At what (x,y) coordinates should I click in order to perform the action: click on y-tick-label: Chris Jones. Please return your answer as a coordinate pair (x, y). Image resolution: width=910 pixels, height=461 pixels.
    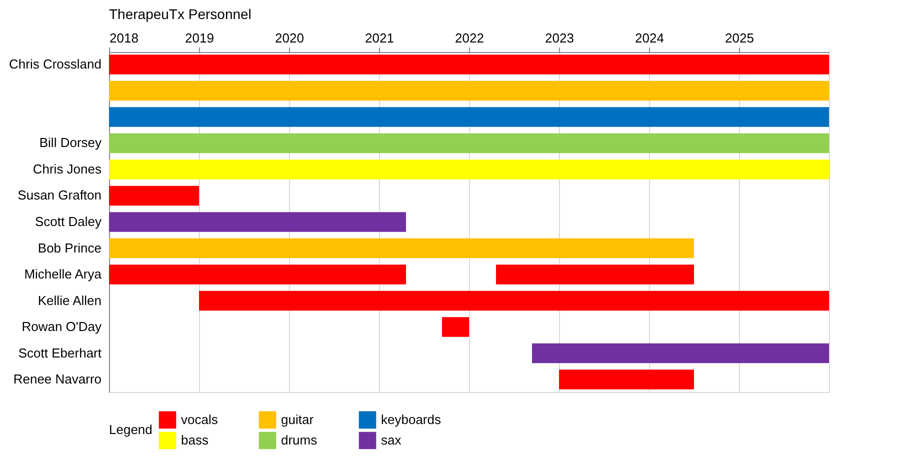
    Looking at the image, I should click on (67, 168).